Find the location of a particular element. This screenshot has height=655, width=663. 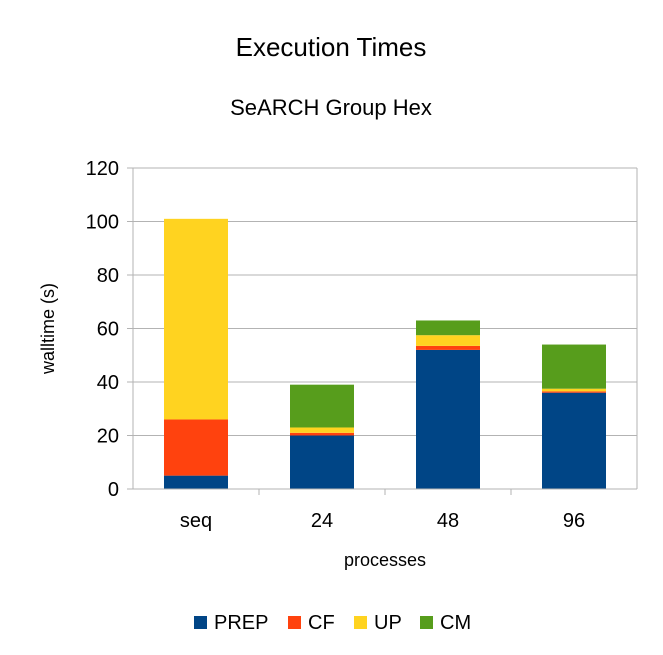

chart-title: Execution Times is located at coordinates (331, 47).